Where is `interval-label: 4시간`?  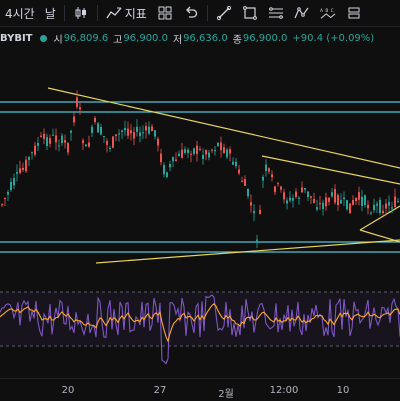
interval-label: 4시간 is located at coordinates (20, 13).